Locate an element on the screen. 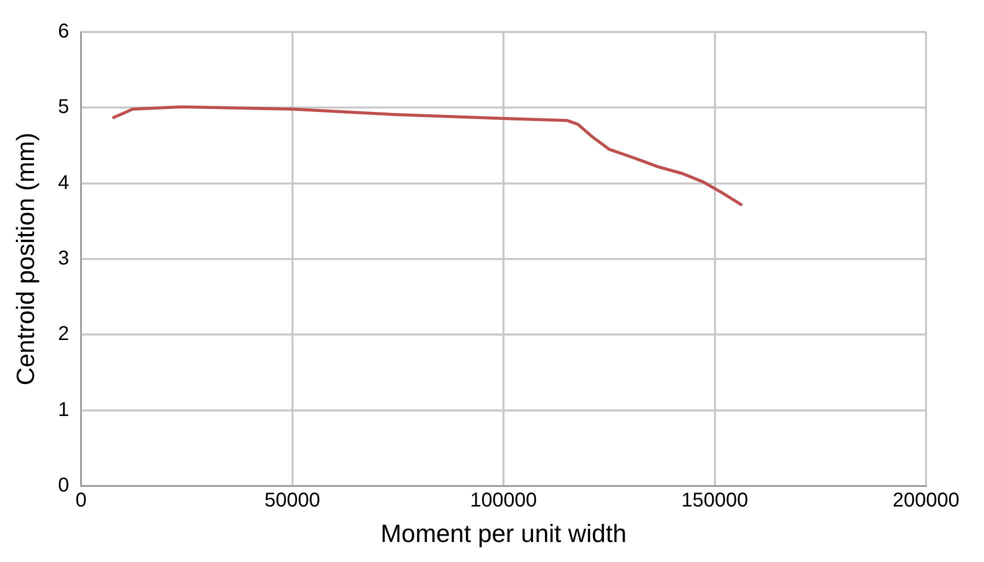 This screenshot has width=984, height=562. y-tick-label: 6 is located at coordinates (64, 31).